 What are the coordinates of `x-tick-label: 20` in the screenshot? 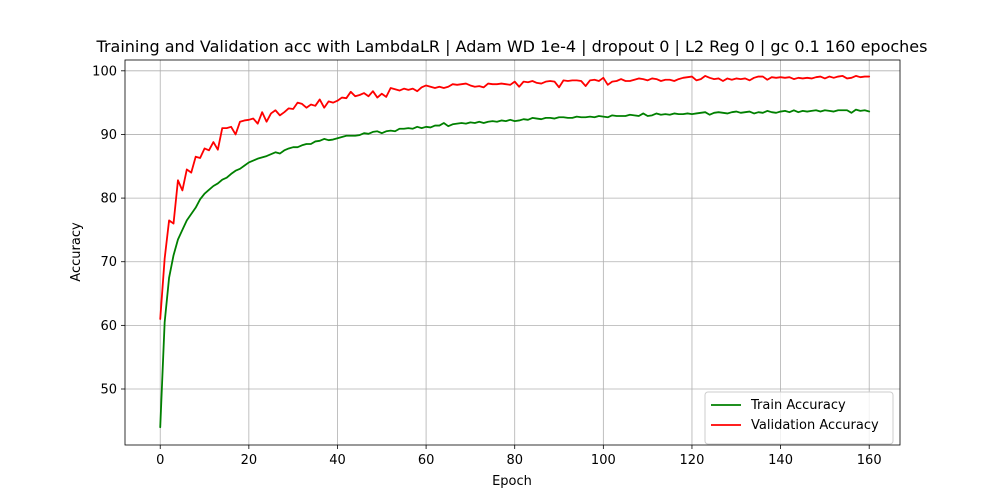 It's located at (249, 460).